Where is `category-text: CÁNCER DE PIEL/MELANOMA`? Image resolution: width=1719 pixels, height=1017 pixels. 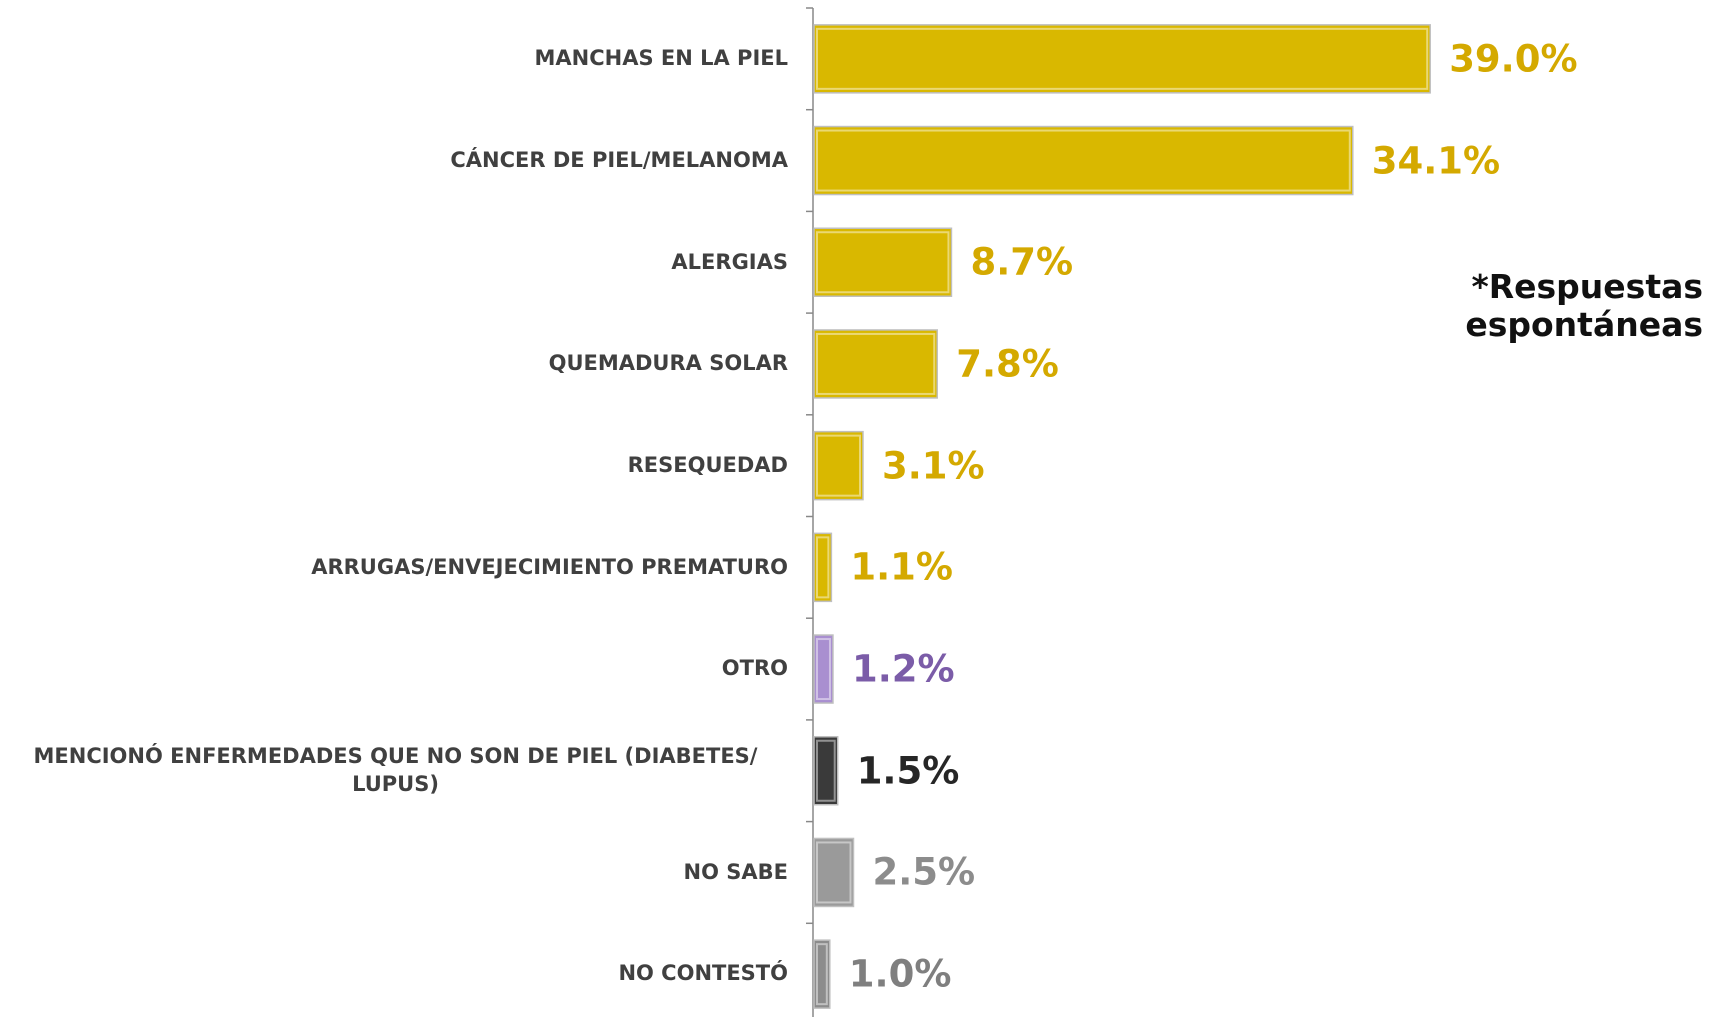 category-text: CÁNCER DE PIEL/MELANOMA is located at coordinates (619, 159).